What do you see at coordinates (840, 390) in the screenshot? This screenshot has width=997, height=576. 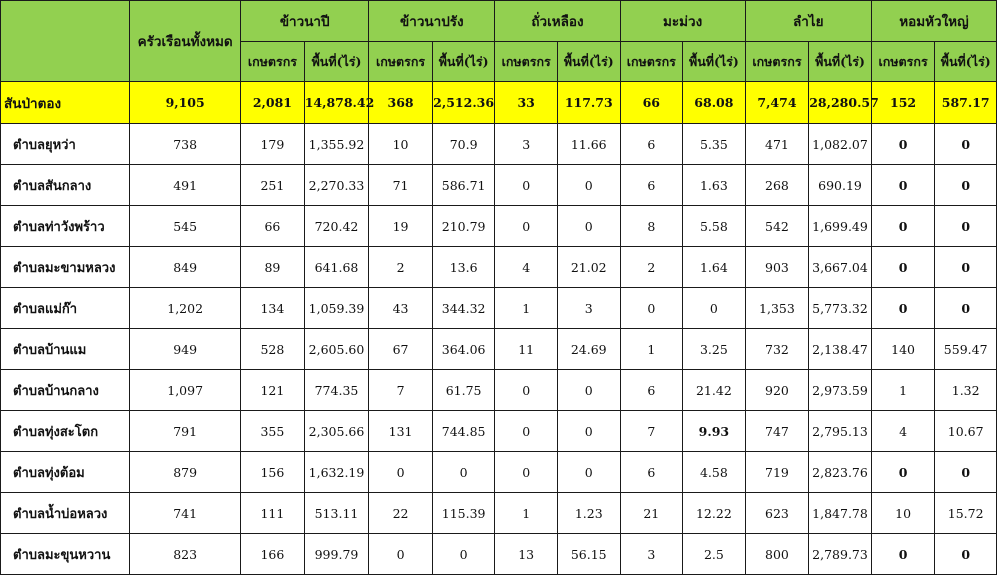 I see `table-cell: 2,973.59` at bounding box center [840, 390].